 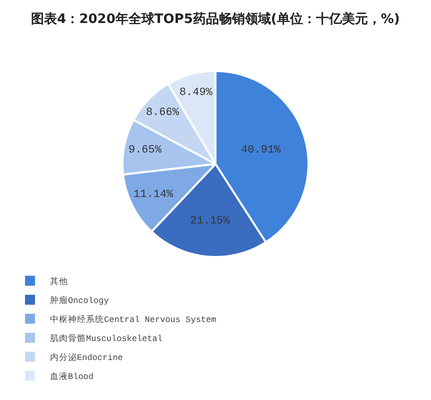 What do you see at coordinates (215, 19) in the screenshot?
I see `chart-title: 图表4：2020年全球TOP5药品畅销领域(单位：十亿美元，%)` at bounding box center [215, 19].